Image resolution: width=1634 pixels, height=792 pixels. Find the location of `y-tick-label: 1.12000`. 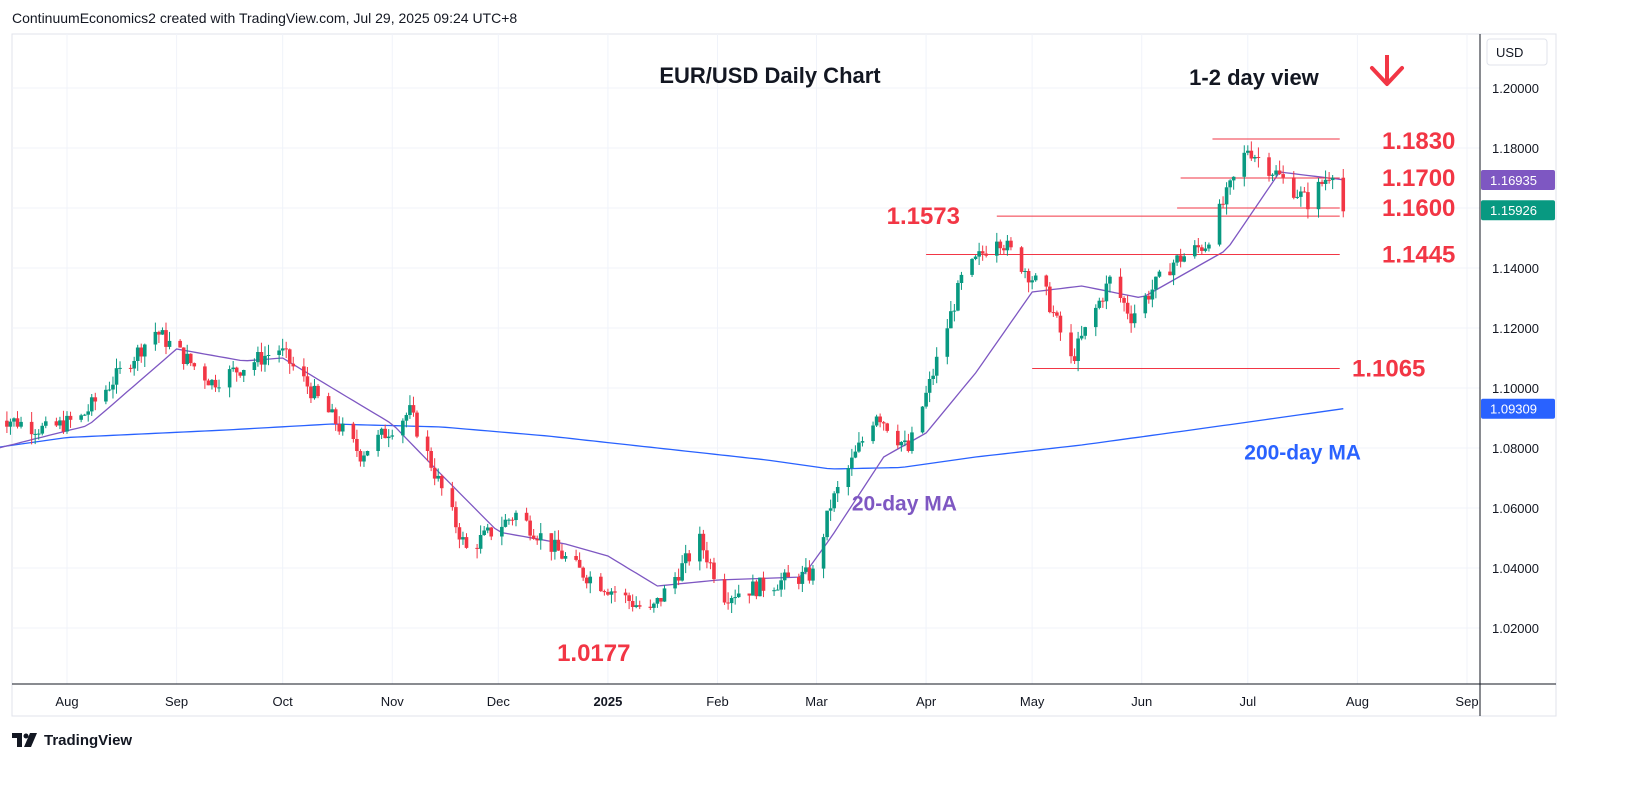

y-tick-label: 1.12000 is located at coordinates (1515, 328).